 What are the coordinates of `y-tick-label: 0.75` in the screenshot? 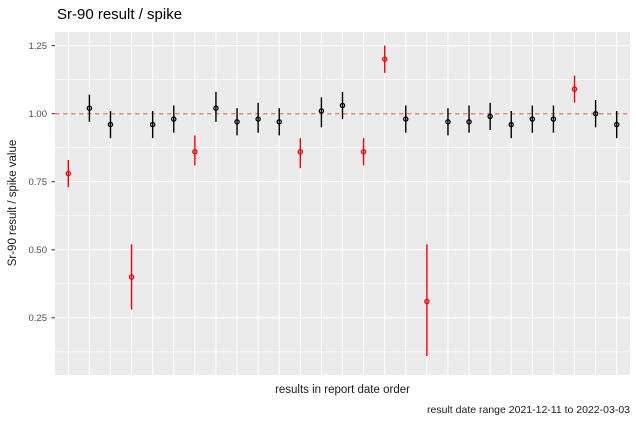 It's located at (38, 182).